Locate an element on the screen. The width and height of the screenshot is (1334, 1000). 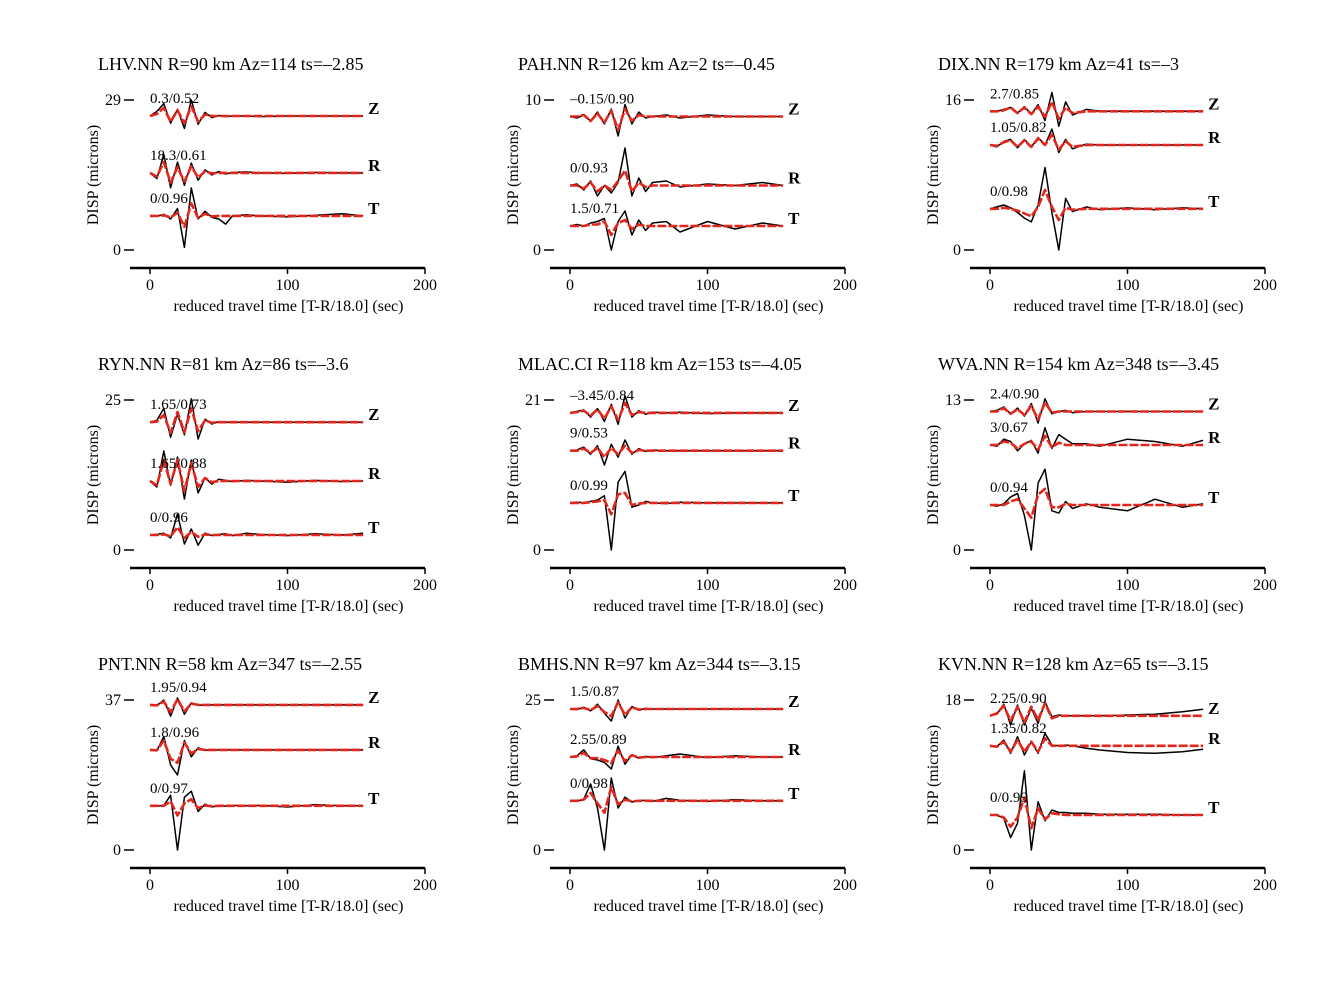
y-tick-label: 21 is located at coordinates (533, 400).